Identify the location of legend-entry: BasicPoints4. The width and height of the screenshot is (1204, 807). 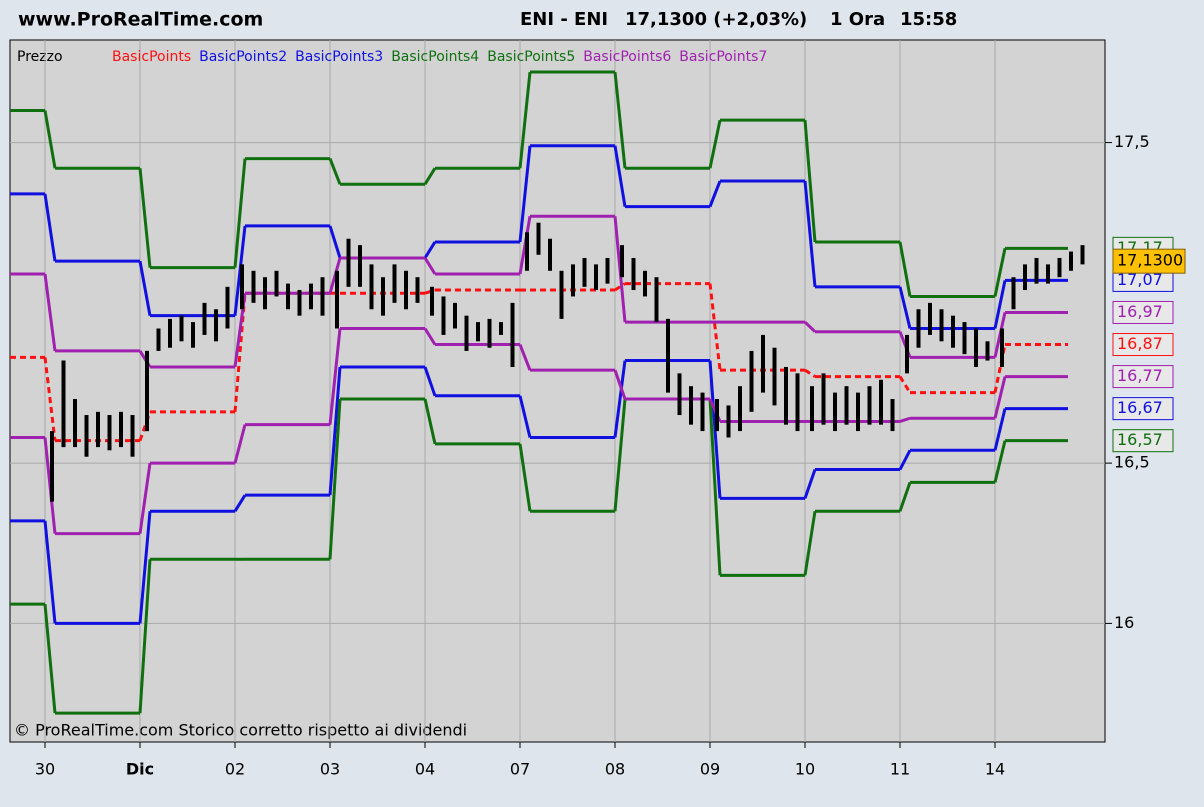
(435, 57).